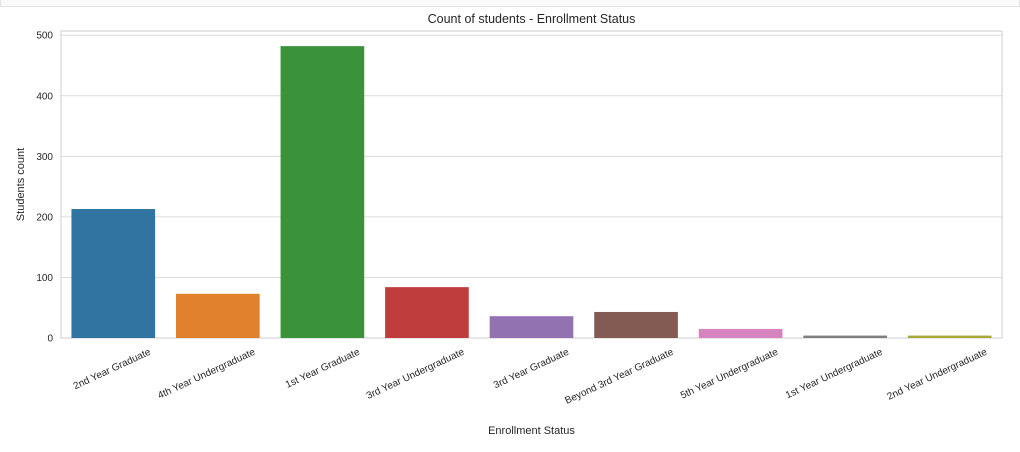 The width and height of the screenshot is (1020, 452). Describe the element at coordinates (322, 192) in the screenshot. I see `bar-1st-year-graduate` at that location.